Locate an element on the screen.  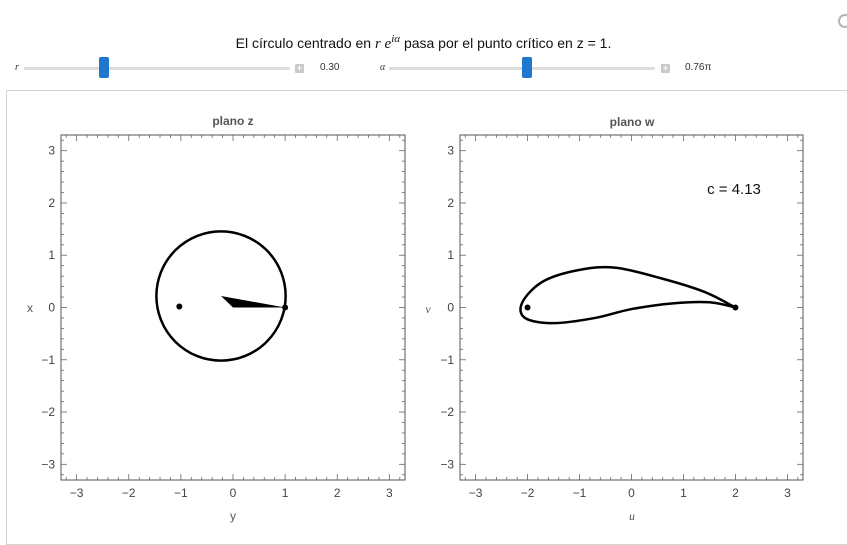
plot-z-wedge is located at coordinates (253, 302).